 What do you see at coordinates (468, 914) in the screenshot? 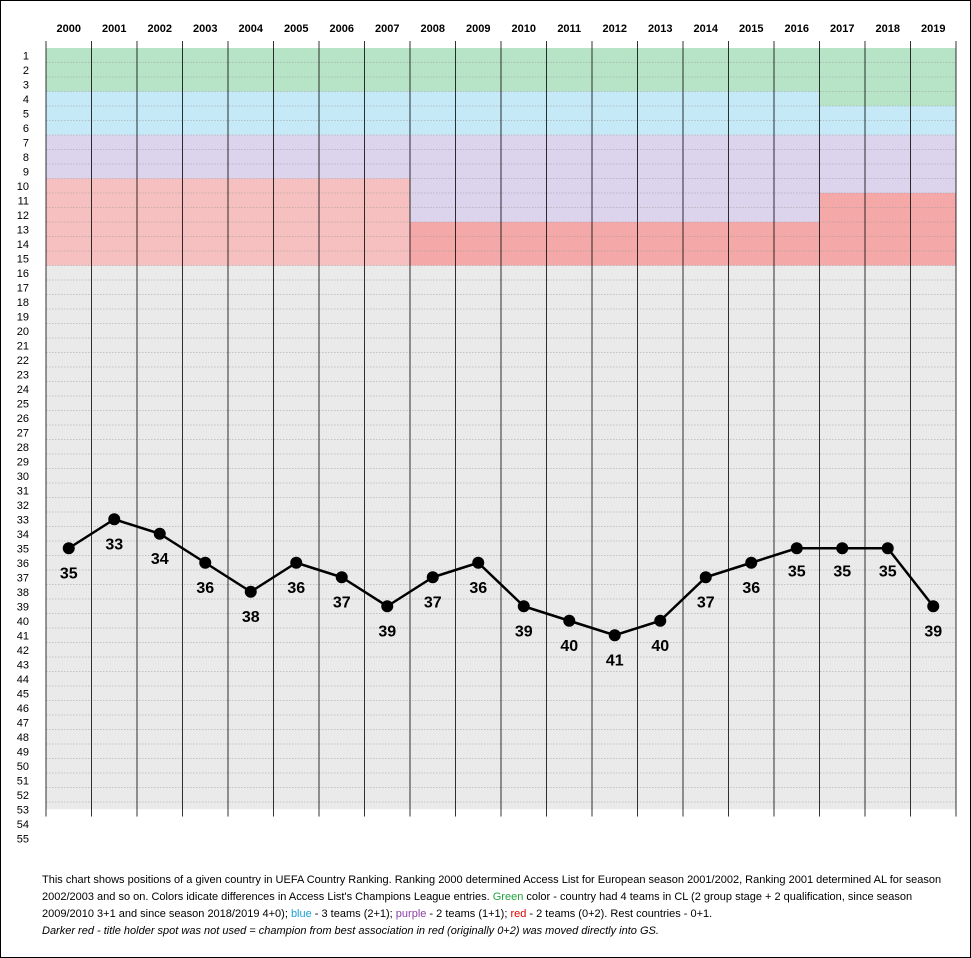
I see `caption-text-4: - 2 teams (1+1);` at bounding box center [468, 914].